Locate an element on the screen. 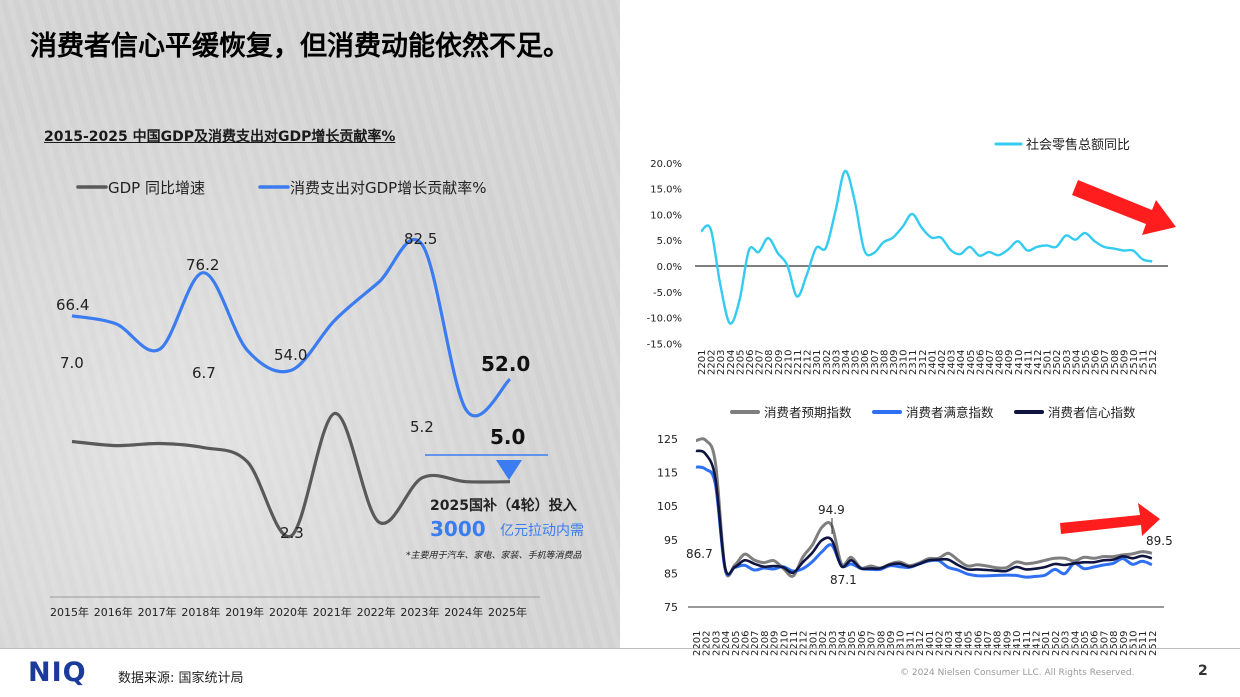 This screenshot has height=697, width=1240. retail-x-tick: 2403 is located at coordinates (952, 362).